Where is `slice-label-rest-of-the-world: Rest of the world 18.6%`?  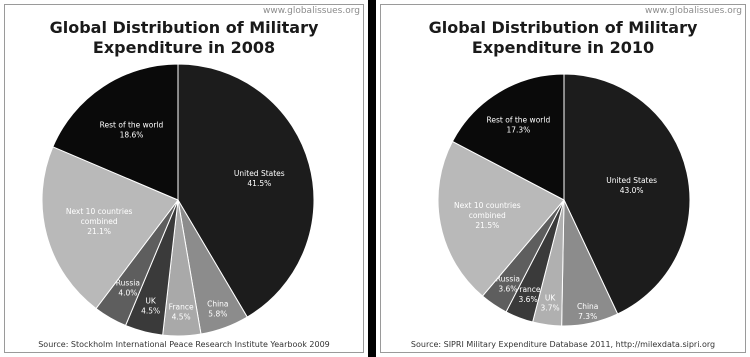
slice-label-rest-of-the-world: Rest of the world 18.6% is located at coordinates (132, 130).